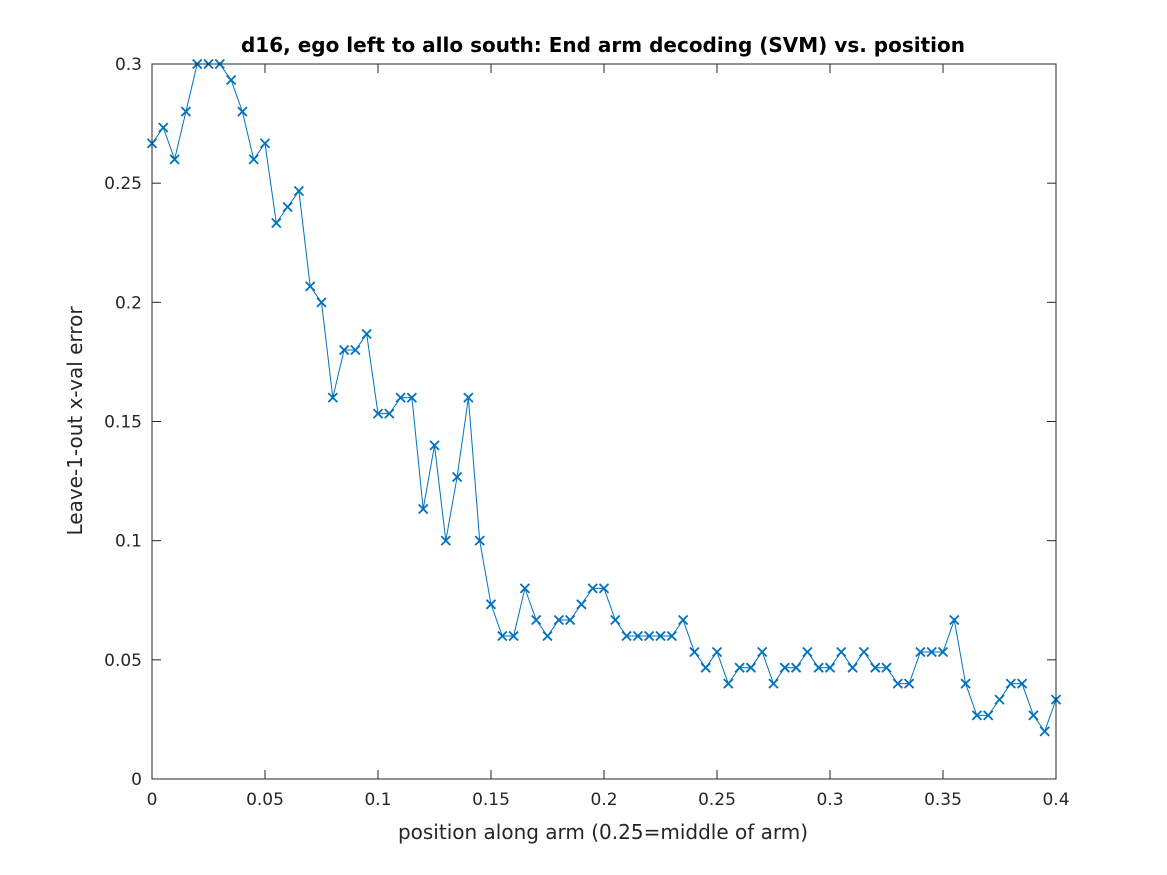 This screenshot has width=1167, height=875. What do you see at coordinates (123, 422) in the screenshot?
I see `y-tick-labels: 0 0.05 0.1 0.15 0.2 0.25 0.3` at bounding box center [123, 422].